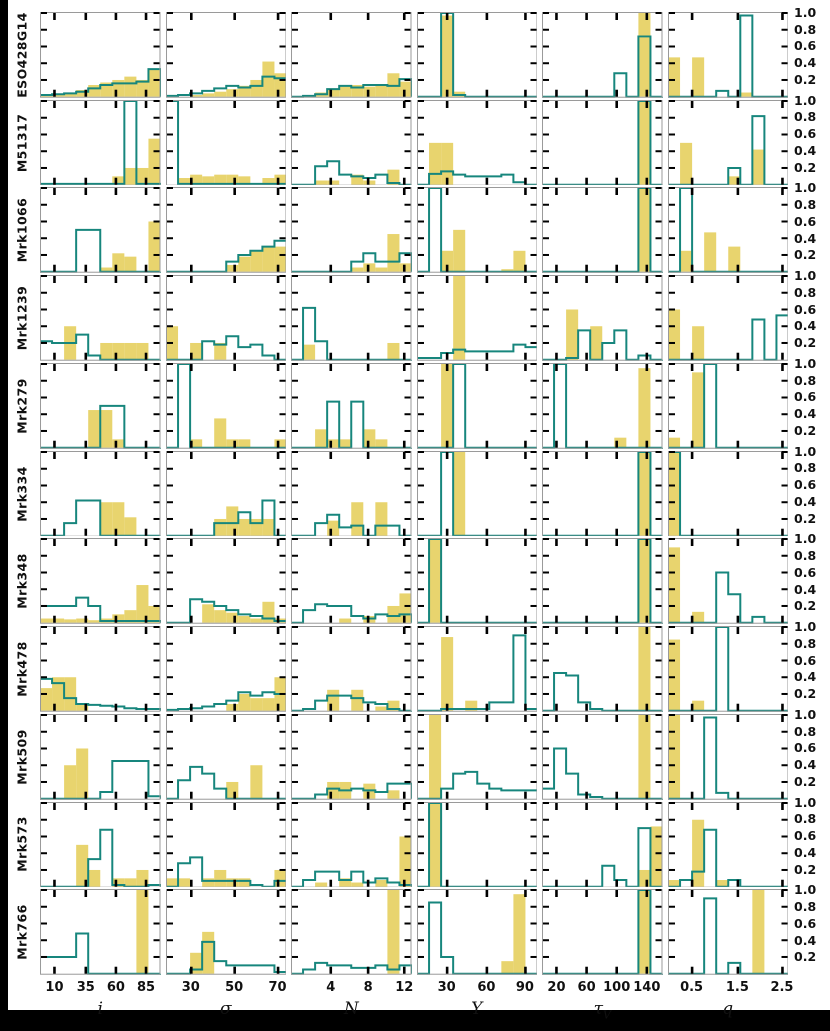 The image size is (830, 1031). Describe the element at coordinates (728, 1009) in the screenshot. I see `column-title-q: q` at that location.